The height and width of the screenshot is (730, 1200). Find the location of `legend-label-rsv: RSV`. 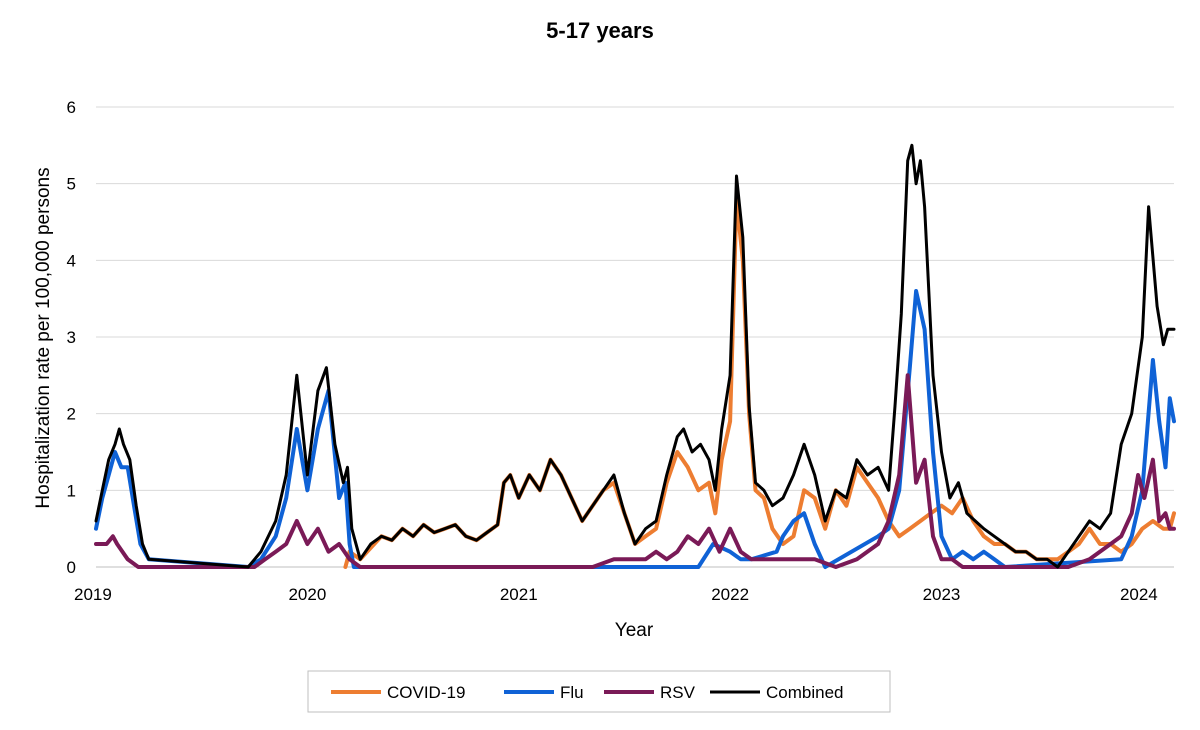

legend-label-rsv: RSV is located at coordinates (678, 692).